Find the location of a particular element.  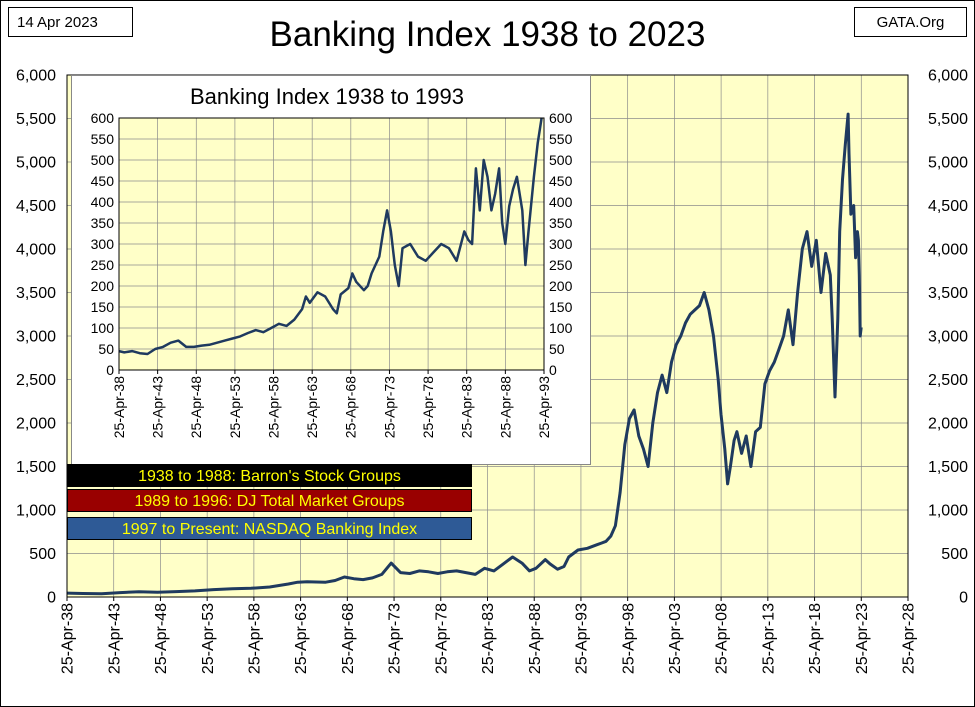

y-tick-label-right: 2,500 is located at coordinates (948, 380).